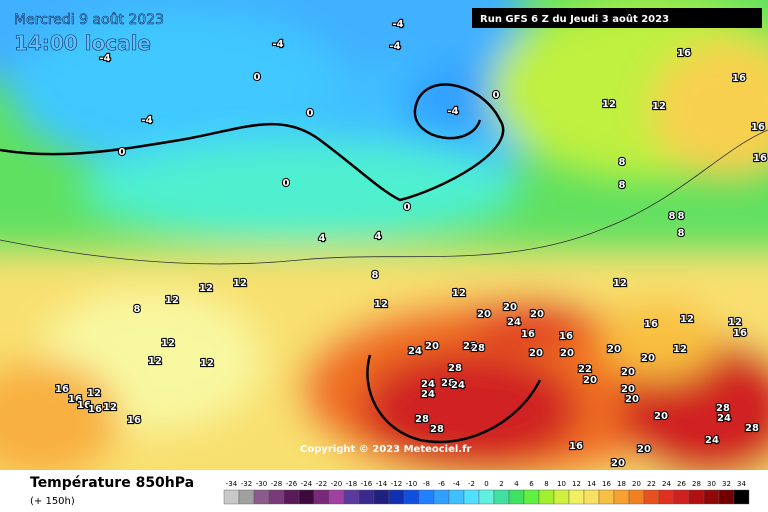 This screenshot has width=768, height=512. What do you see at coordinates (336, 484) in the screenshot?
I see `colorbar-label: -20` at bounding box center [336, 484].